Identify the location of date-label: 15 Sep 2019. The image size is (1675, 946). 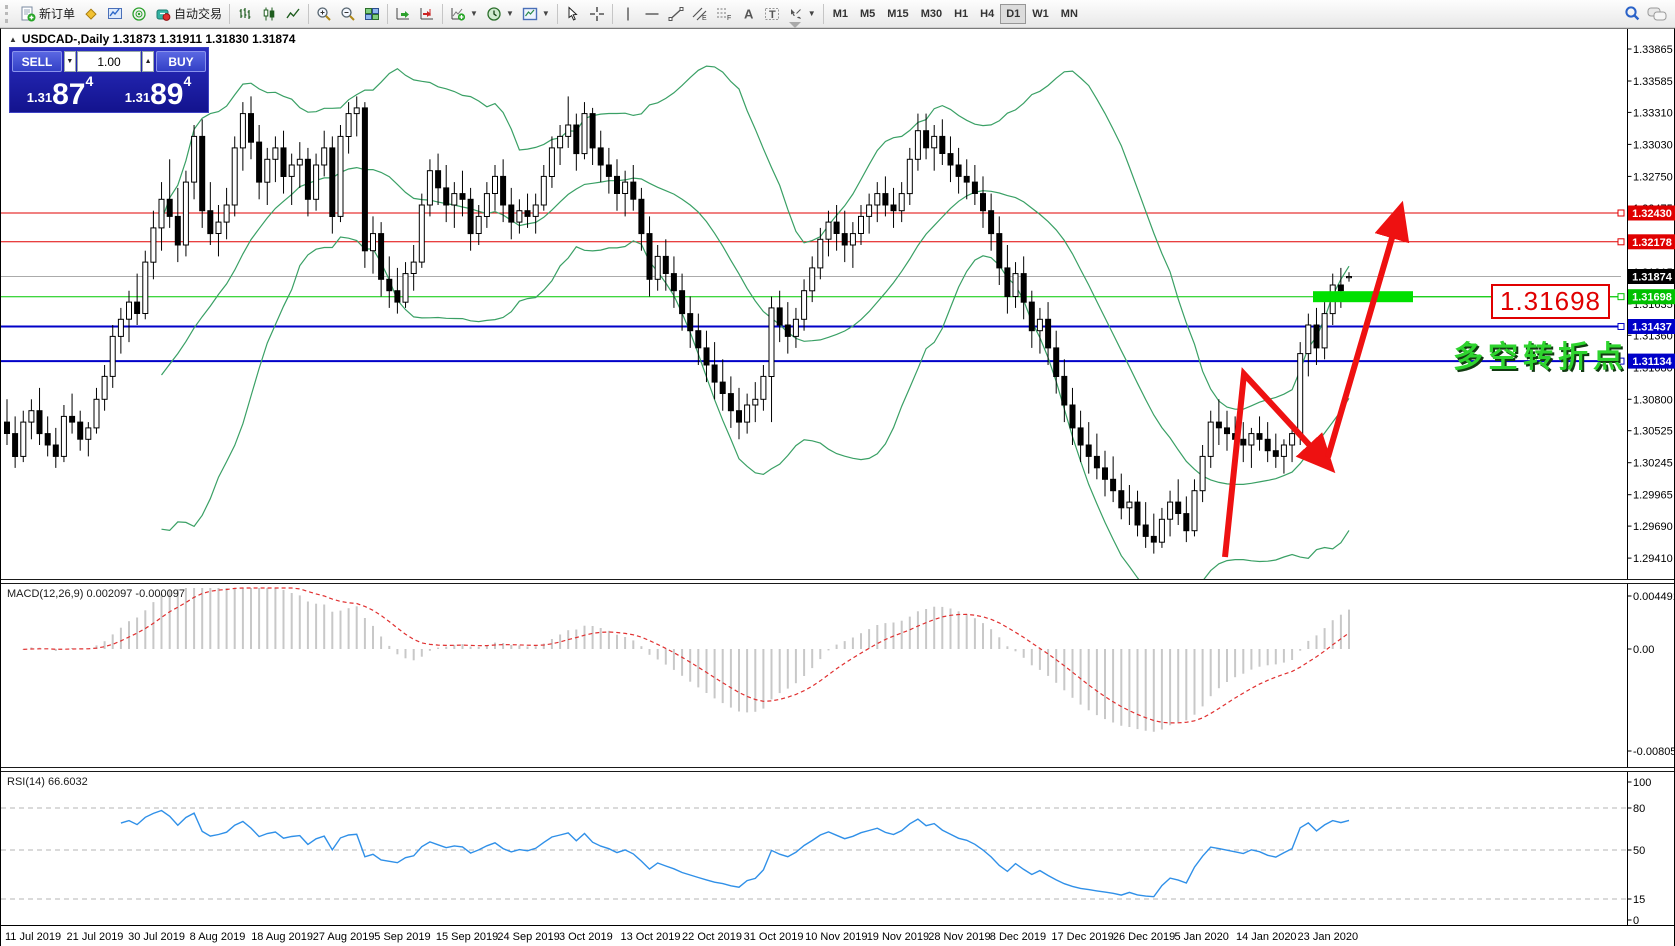
(467, 937).